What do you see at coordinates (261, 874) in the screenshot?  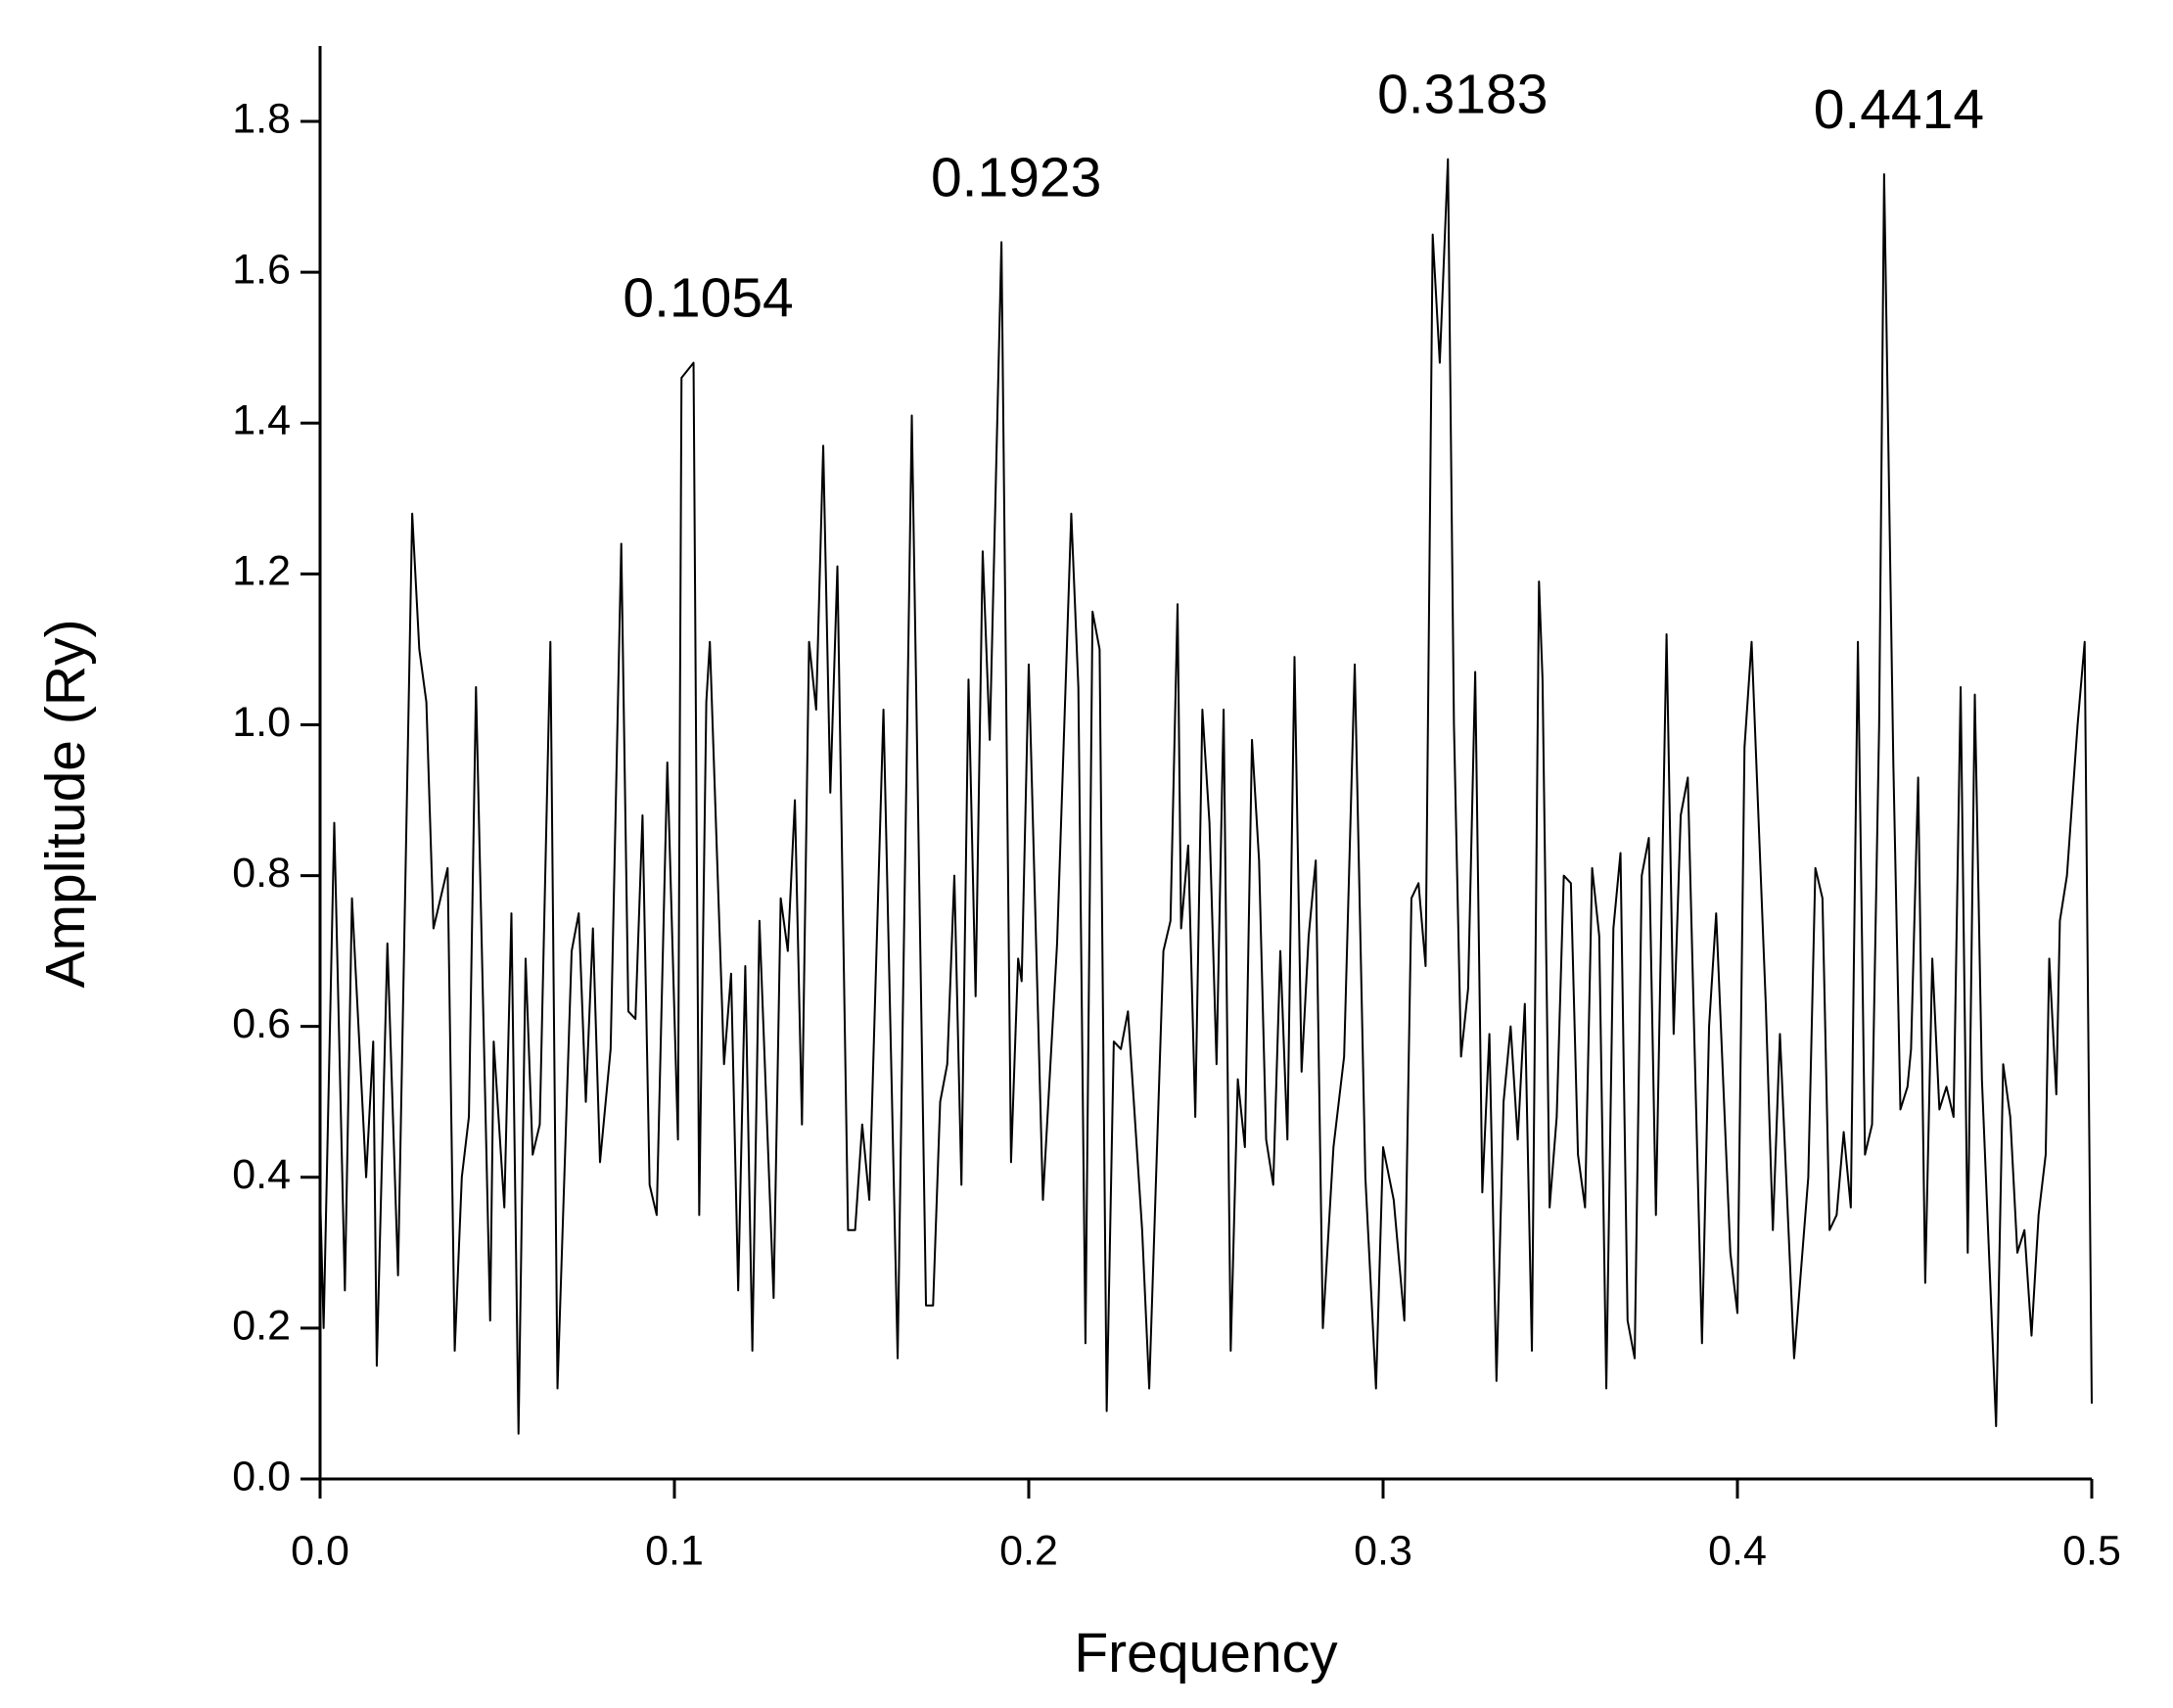 I see `y-tick-label: 0.8` at bounding box center [261, 874].